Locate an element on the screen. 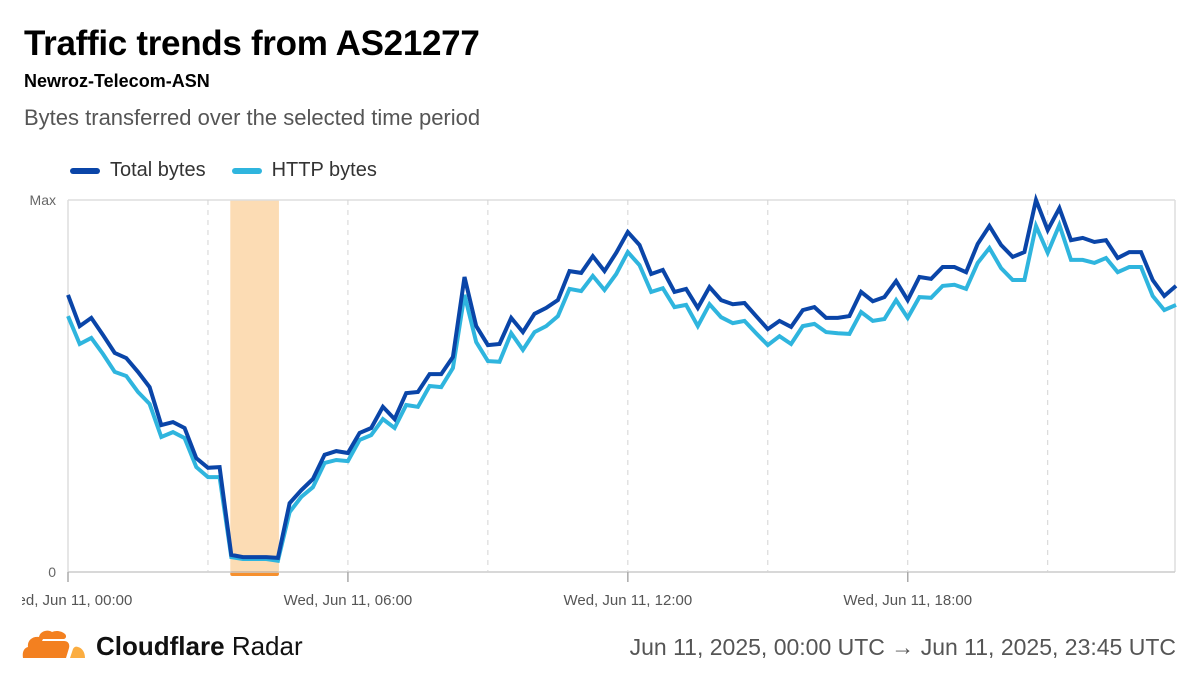  legend-item-total: Total bytes is located at coordinates (138, 170).